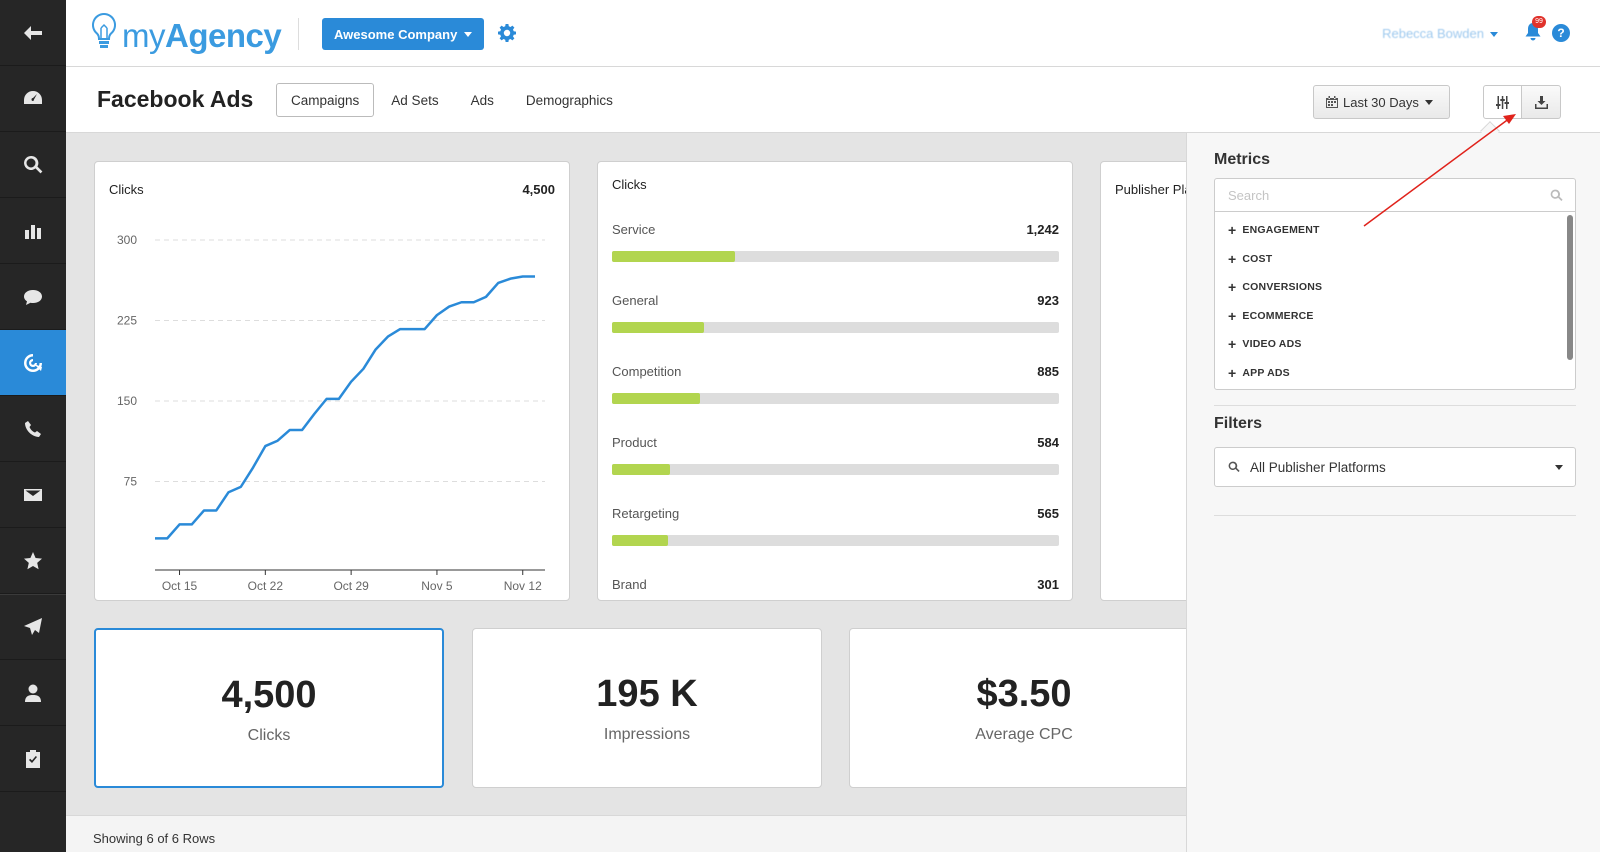 This screenshot has height=852, width=1600. I want to click on stat-label: Average CPC, so click(1024, 734).